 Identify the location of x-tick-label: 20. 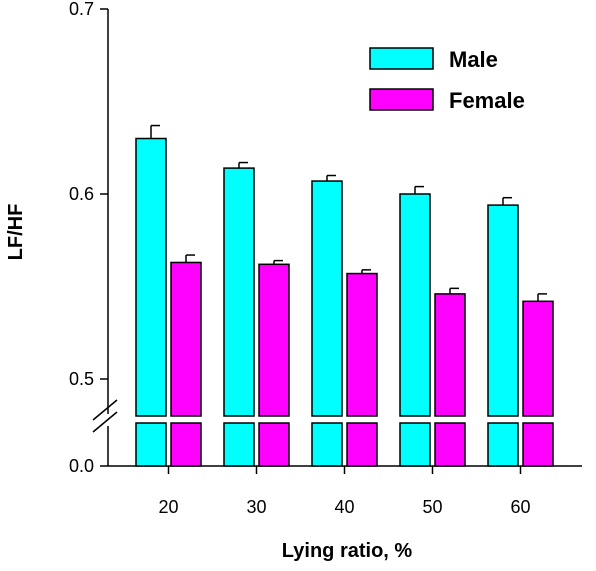
(168, 507).